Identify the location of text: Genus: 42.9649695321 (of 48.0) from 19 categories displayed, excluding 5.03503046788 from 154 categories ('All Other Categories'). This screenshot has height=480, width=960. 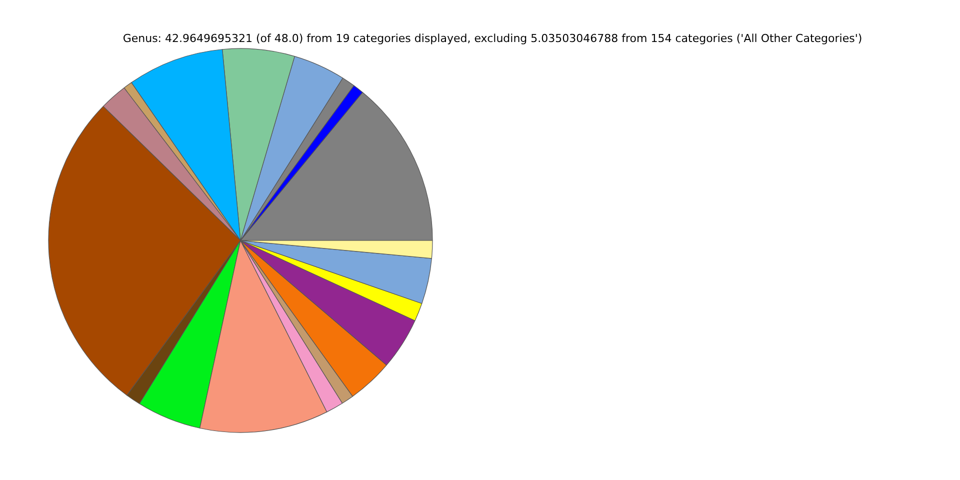
(492, 38).